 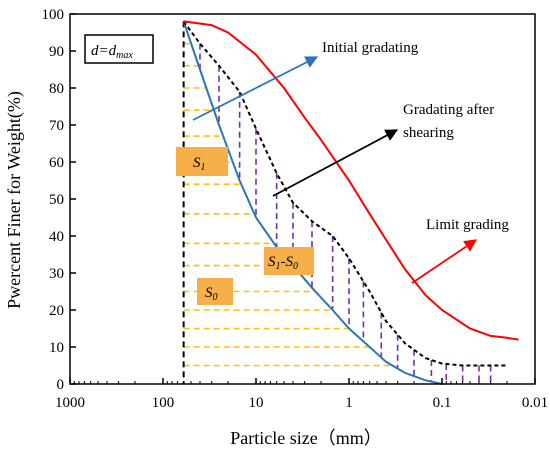 What do you see at coordinates (56, 163) in the screenshot?
I see `y-tick-label: 60` at bounding box center [56, 163].